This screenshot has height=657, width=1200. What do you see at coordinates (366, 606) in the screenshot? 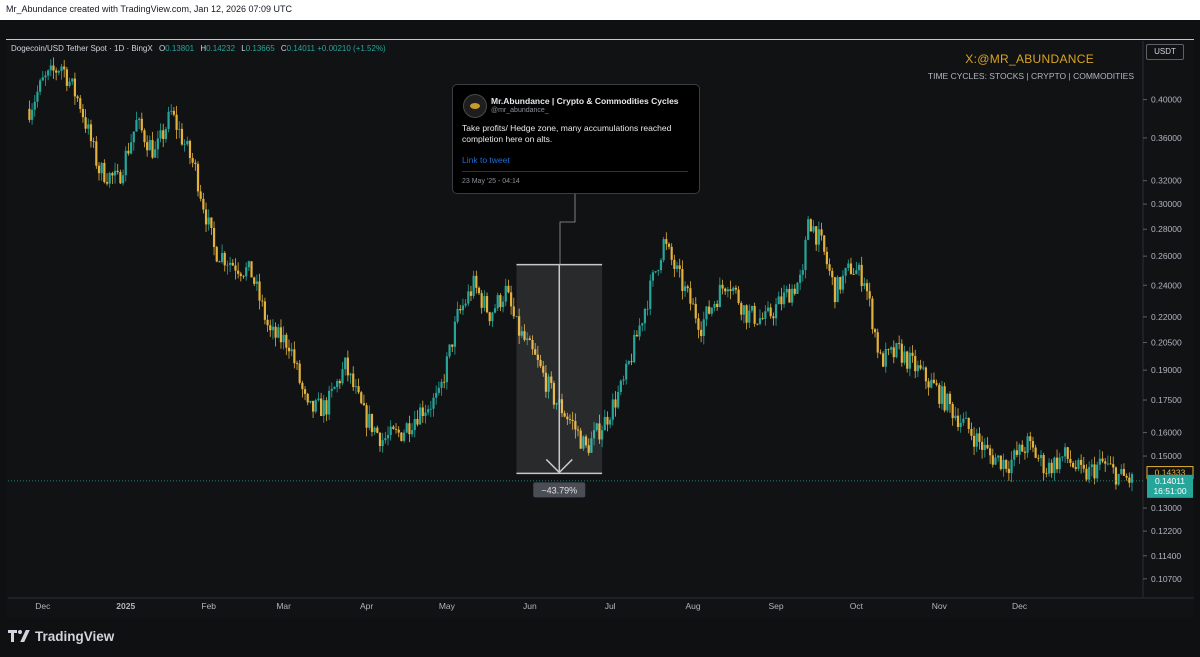
I see `x-tick-label: Apr` at bounding box center [366, 606].